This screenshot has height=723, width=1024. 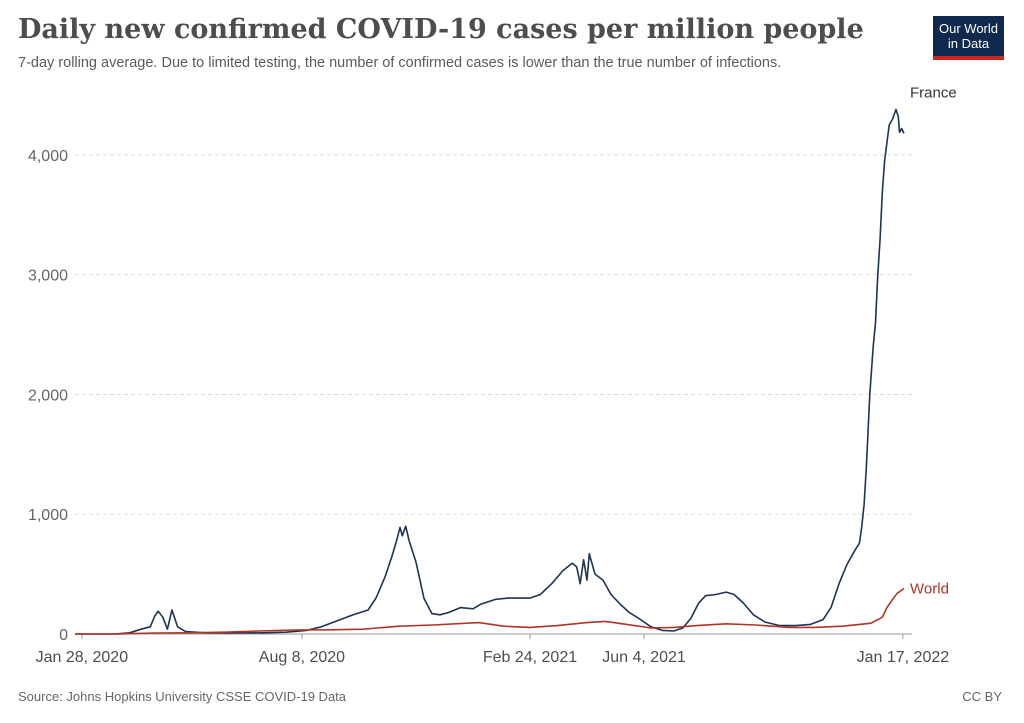 I want to click on y-tick-label: 1,000, so click(x=48, y=515).